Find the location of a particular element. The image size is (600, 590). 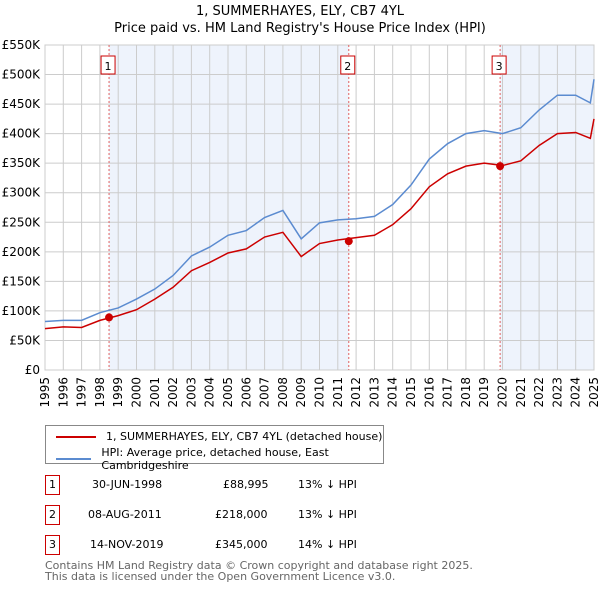

sale-date: 14-NOV-2019 is located at coordinates (127, 544).